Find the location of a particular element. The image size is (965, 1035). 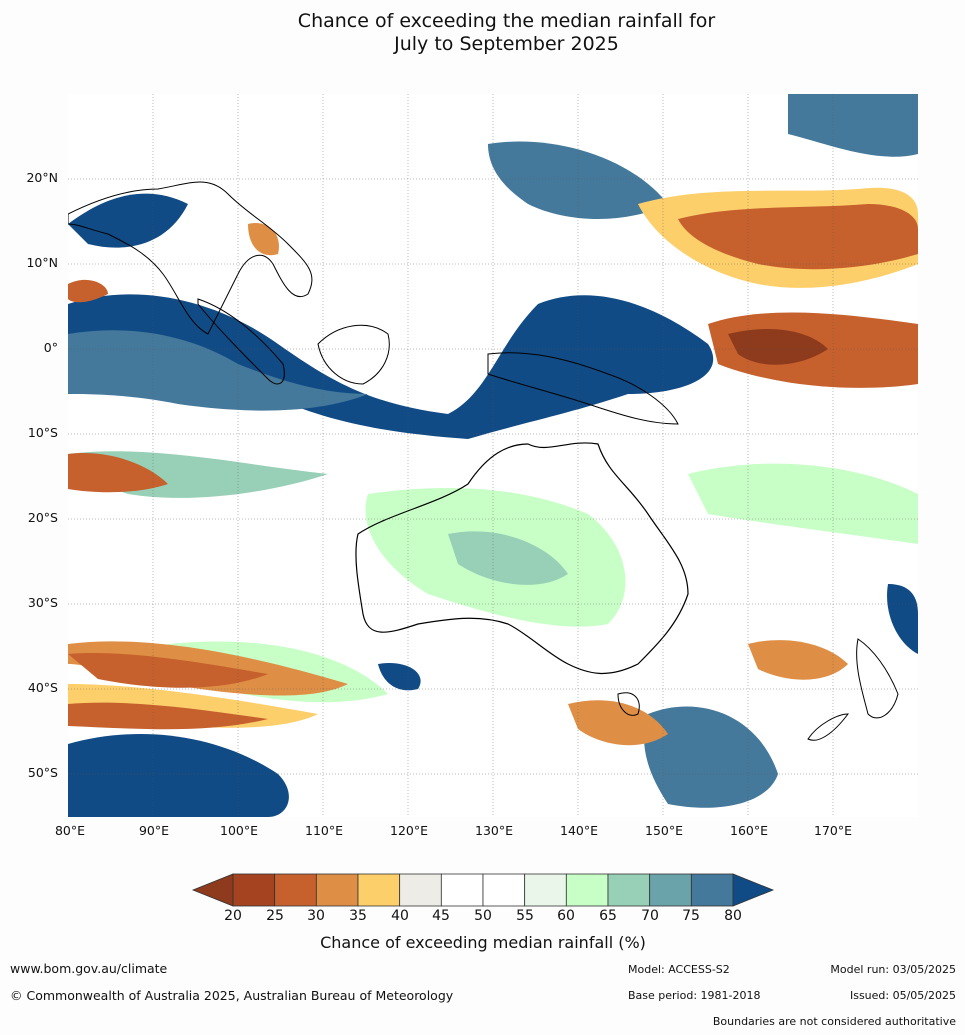

colorbar-segments is located at coordinates (483, 890).